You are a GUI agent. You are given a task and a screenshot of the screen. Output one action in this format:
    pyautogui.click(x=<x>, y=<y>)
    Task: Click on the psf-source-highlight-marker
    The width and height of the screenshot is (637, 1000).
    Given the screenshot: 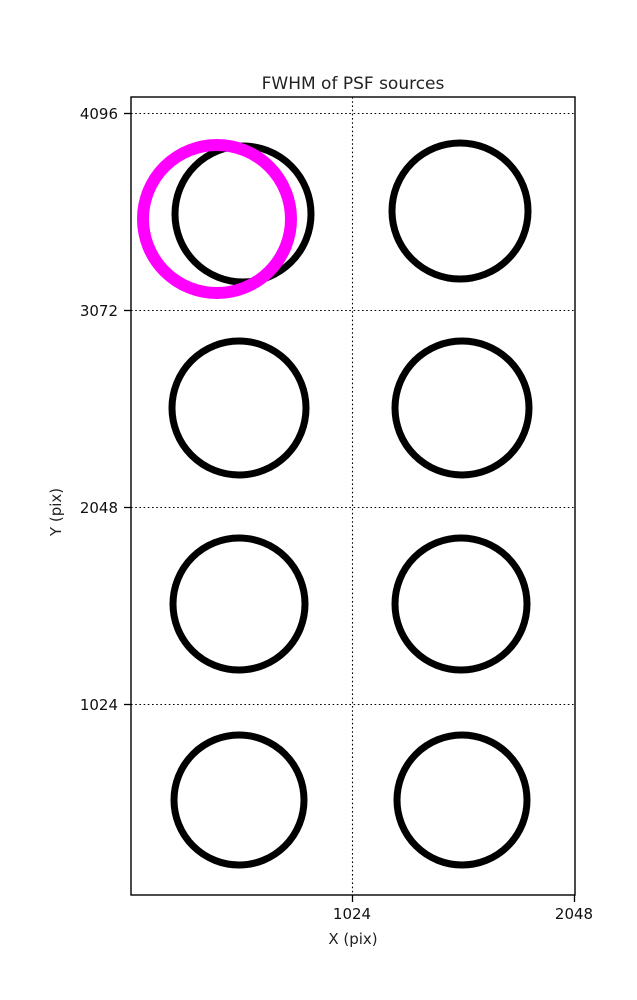 What is the action you would take?
    pyautogui.click(x=217, y=219)
    